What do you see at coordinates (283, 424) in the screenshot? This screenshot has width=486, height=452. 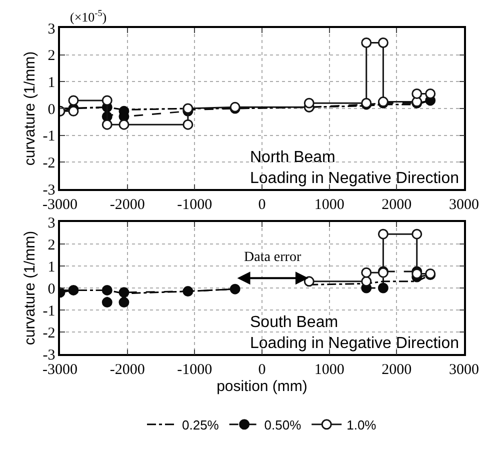 I see `legend-label: 0.50%` at bounding box center [283, 424].